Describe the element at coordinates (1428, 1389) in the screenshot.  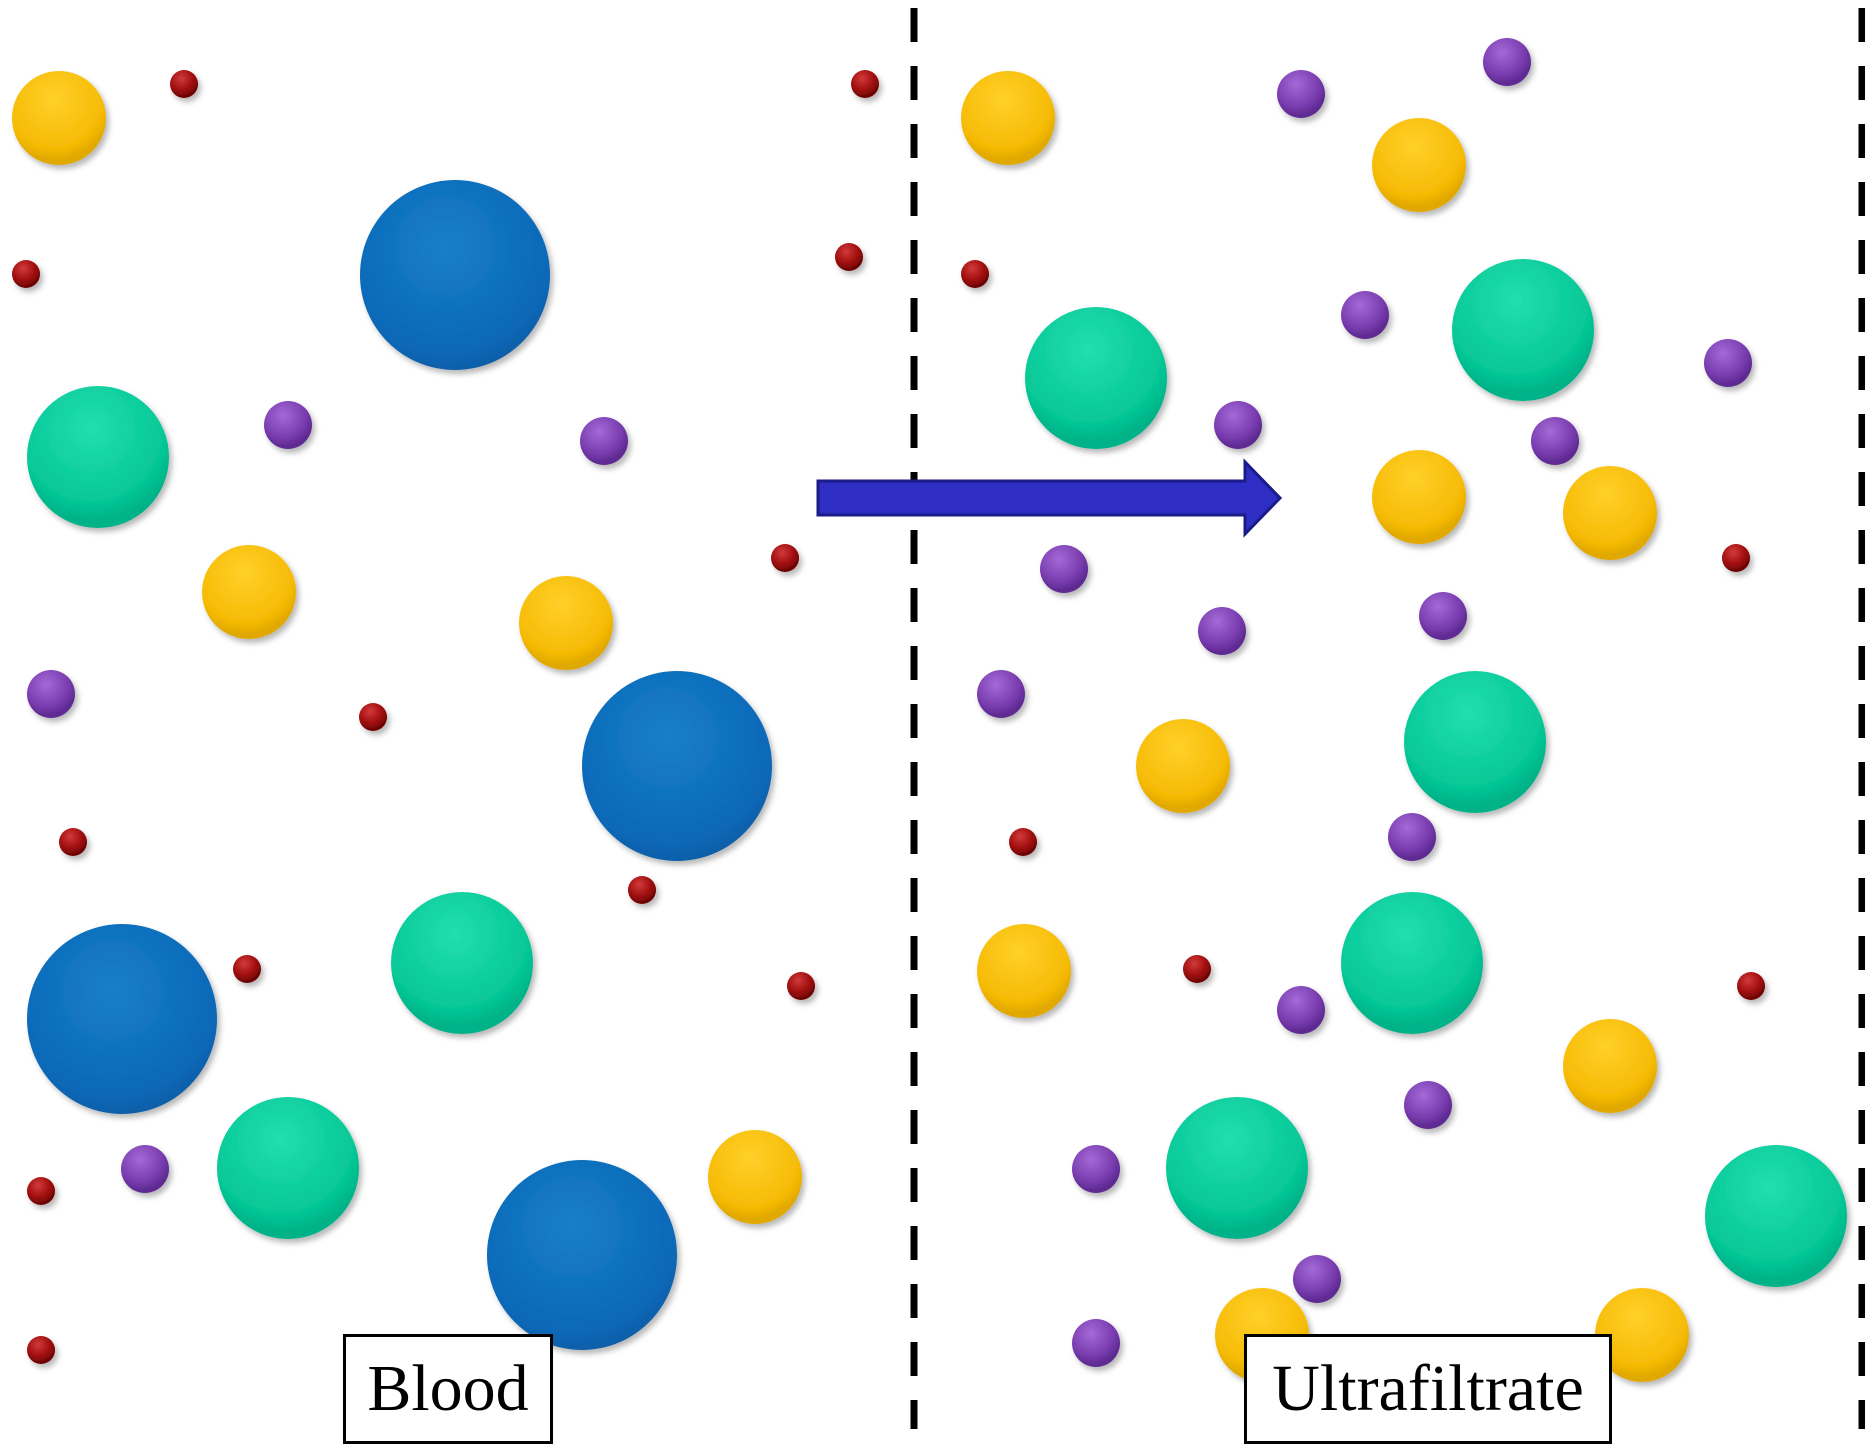
I see `ultrafiltrate-label: Ultrafiltrate` at that location.